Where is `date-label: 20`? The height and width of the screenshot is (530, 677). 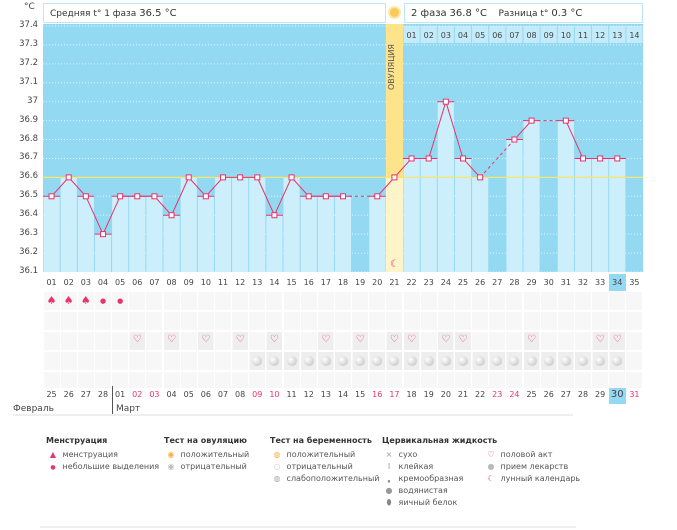 date-label: 20 is located at coordinates (445, 394).